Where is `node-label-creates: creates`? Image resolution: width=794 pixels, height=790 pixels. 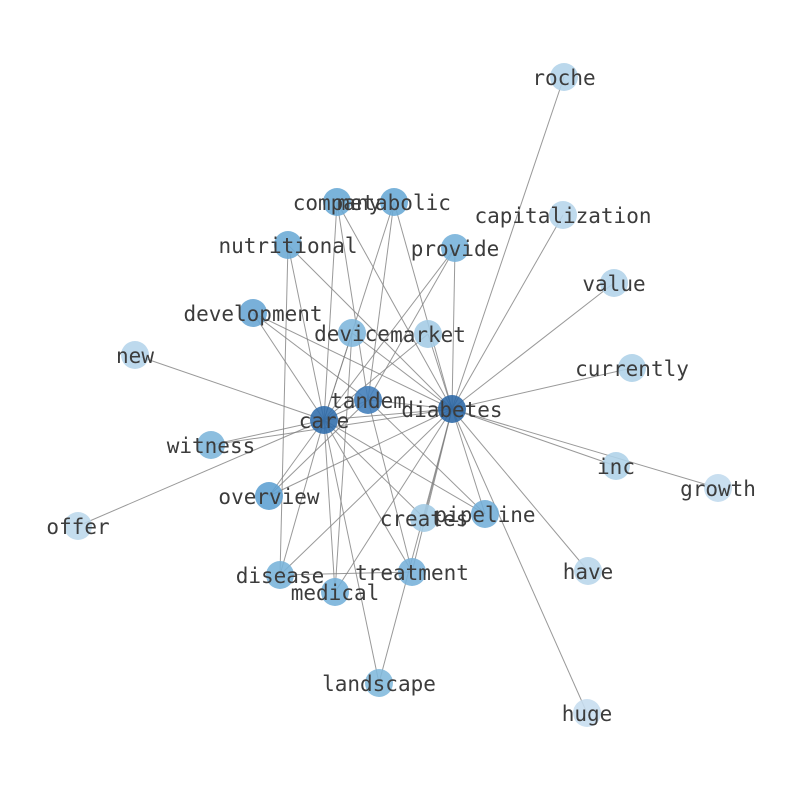
node-label-creates: creates is located at coordinates (424, 519).